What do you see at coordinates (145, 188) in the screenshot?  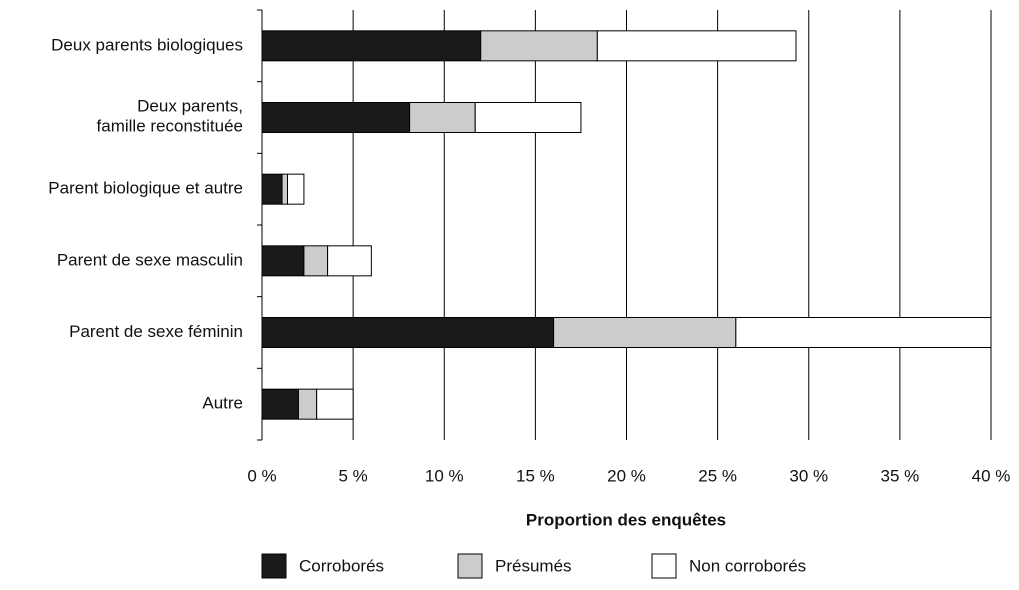 I see `y-tick-label: Parent biologique et autre` at bounding box center [145, 188].